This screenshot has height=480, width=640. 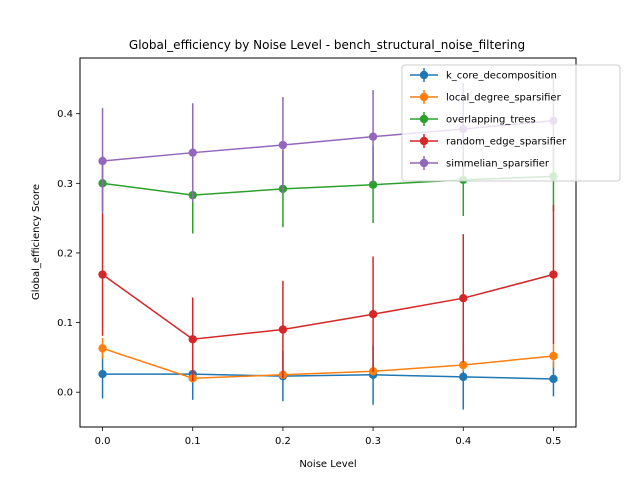 What do you see at coordinates (65, 393) in the screenshot?
I see `y-tick-label: 0.0` at bounding box center [65, 393].